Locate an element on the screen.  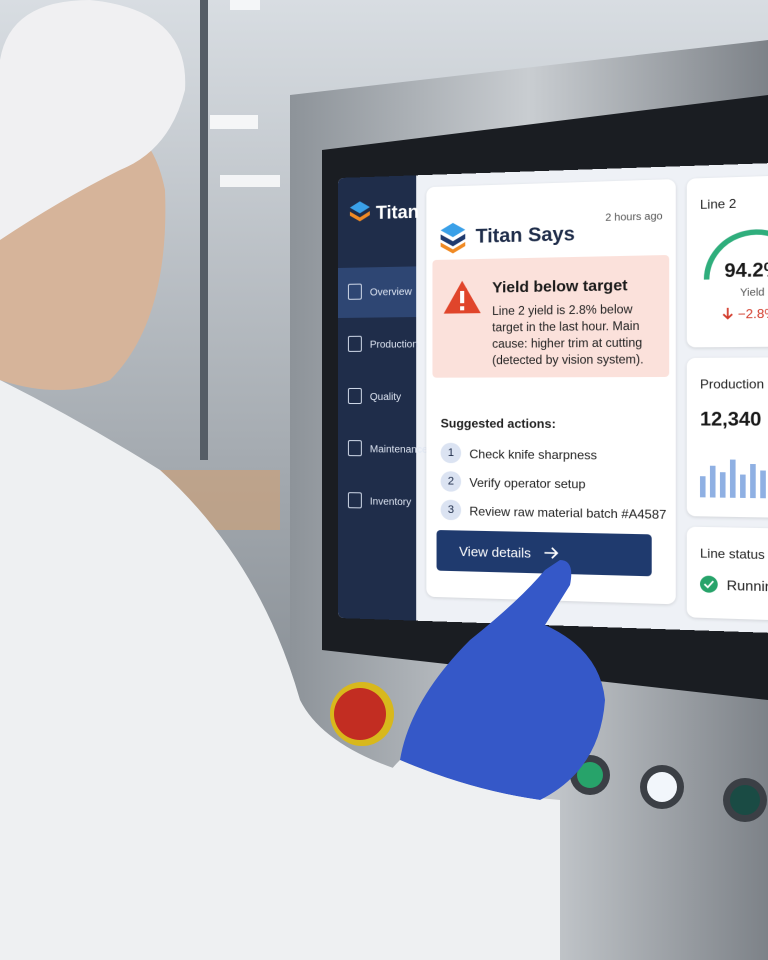
status-value: Running is located at coordinates (747, 586).